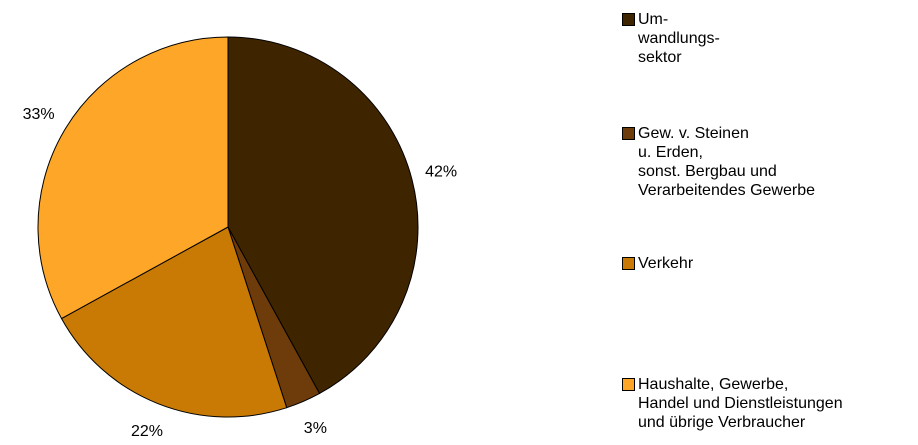  I want to click on legend-item: Verkehr, so click(657, 263).